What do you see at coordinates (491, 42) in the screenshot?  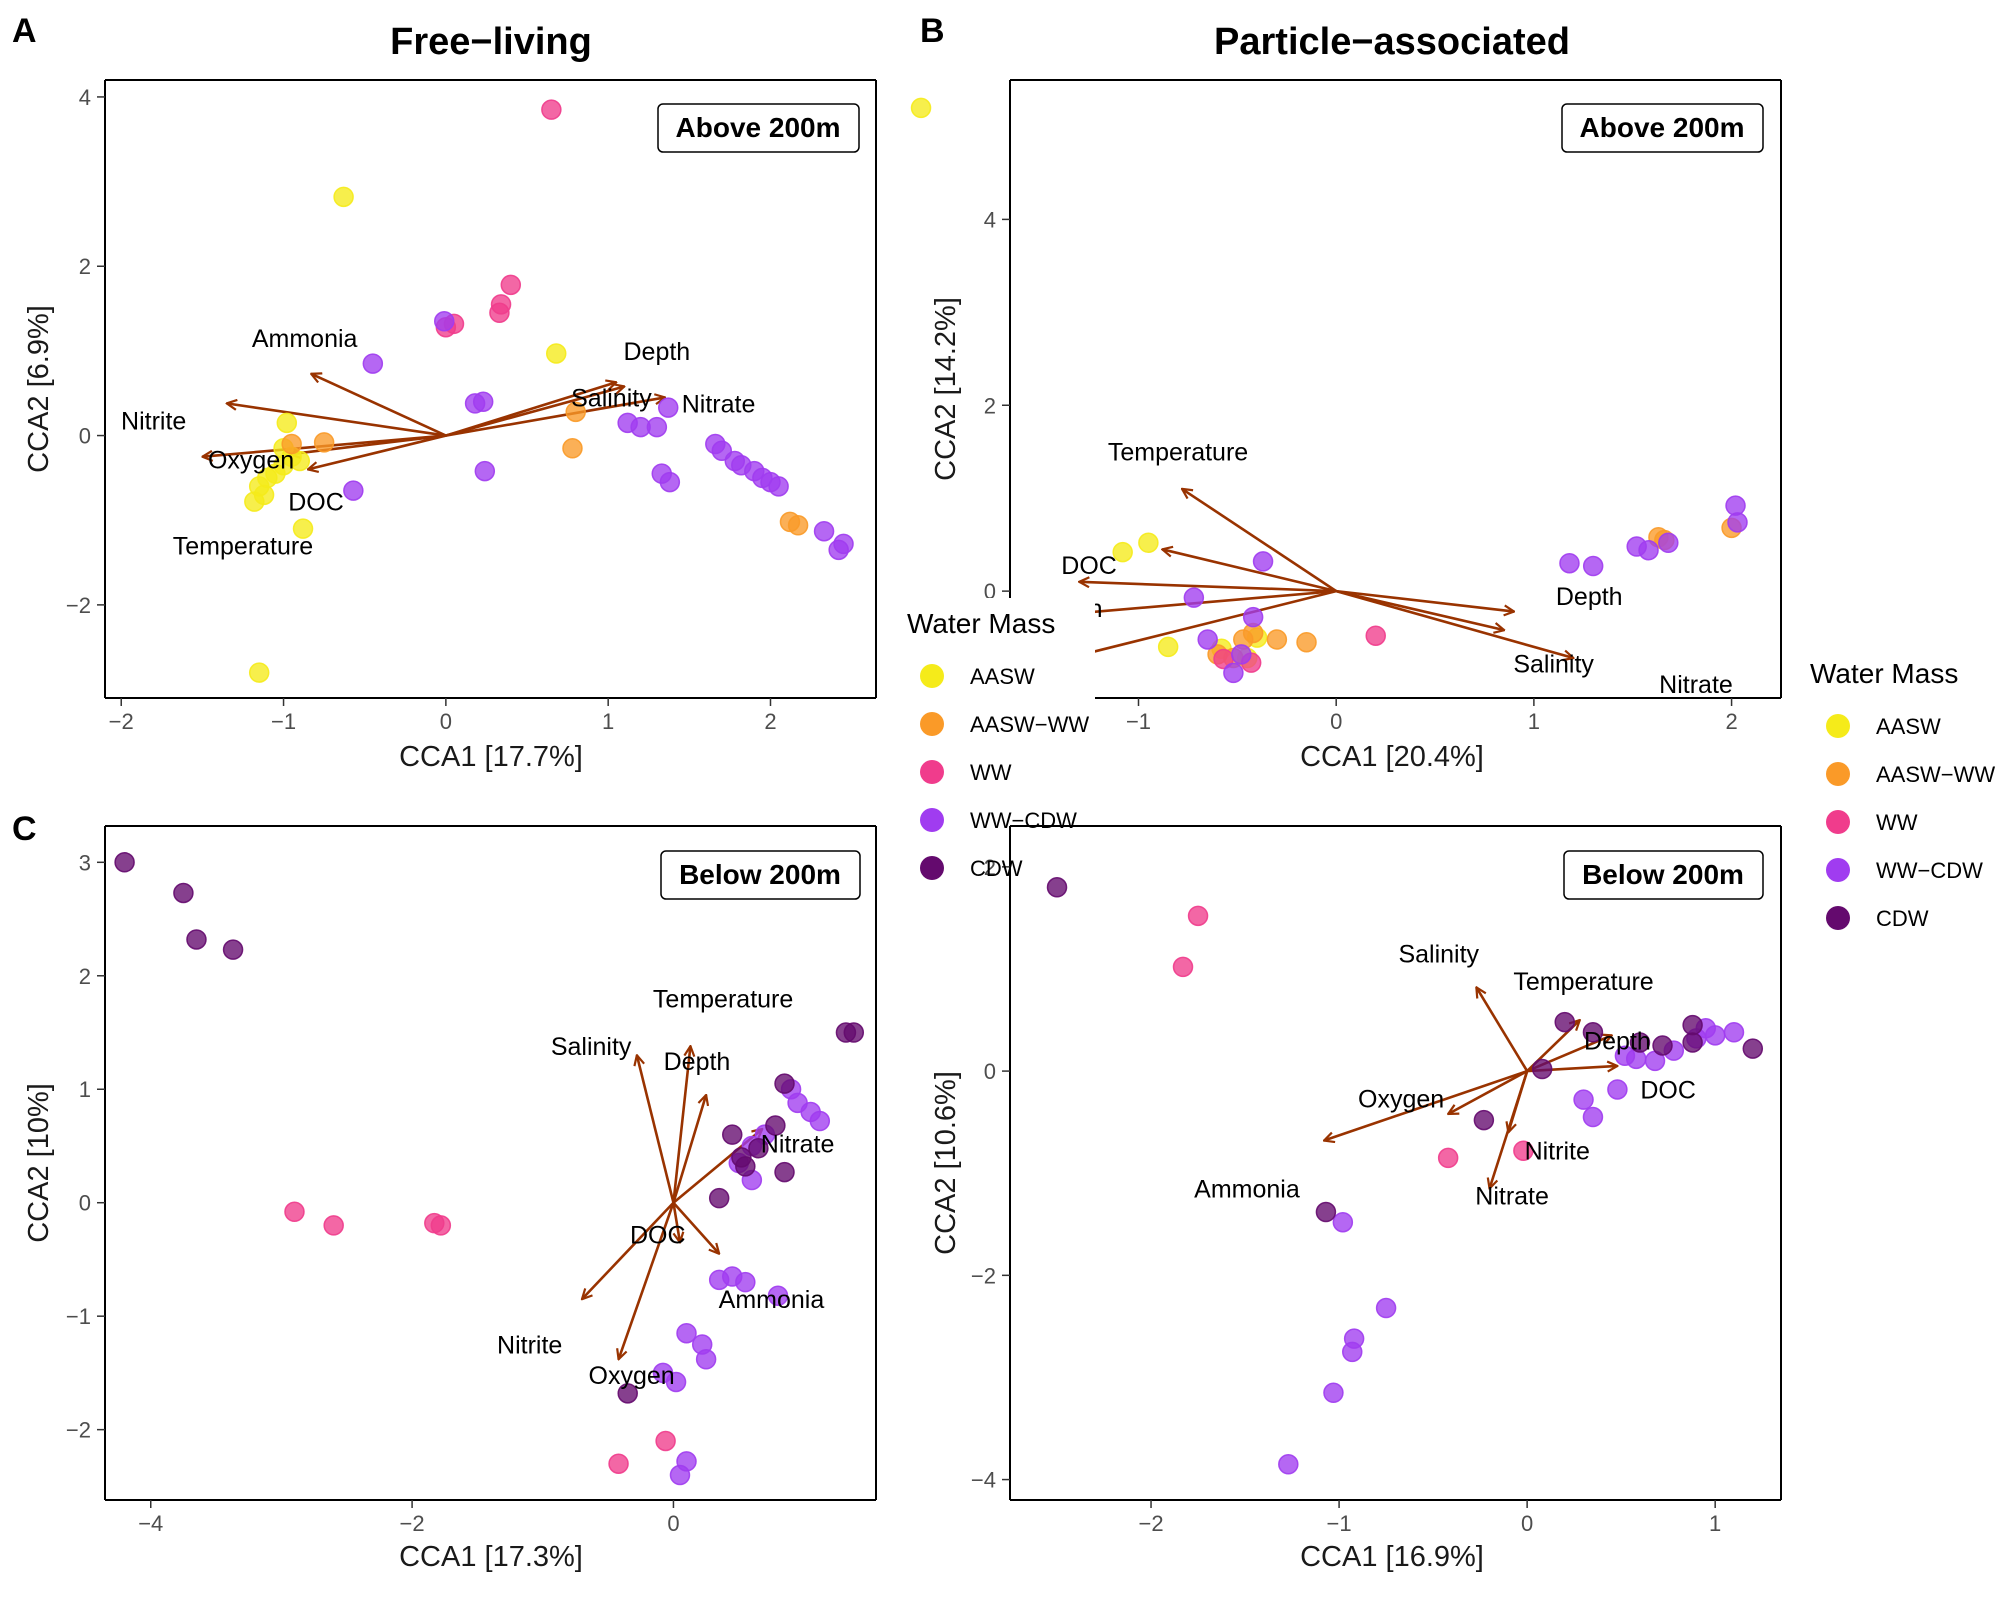 I see `panel-title: Free−living` at bounding box center [491, 42].